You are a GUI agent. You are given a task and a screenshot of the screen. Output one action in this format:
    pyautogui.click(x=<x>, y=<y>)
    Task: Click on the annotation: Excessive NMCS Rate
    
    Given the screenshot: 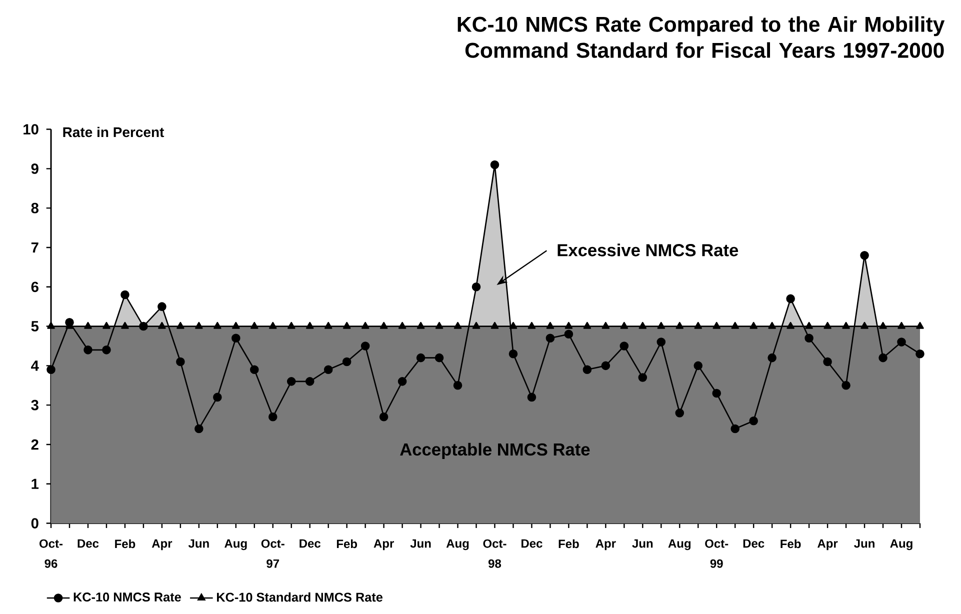 What is the action you would take?
    pyautogui.click(x=648, y=250)
    